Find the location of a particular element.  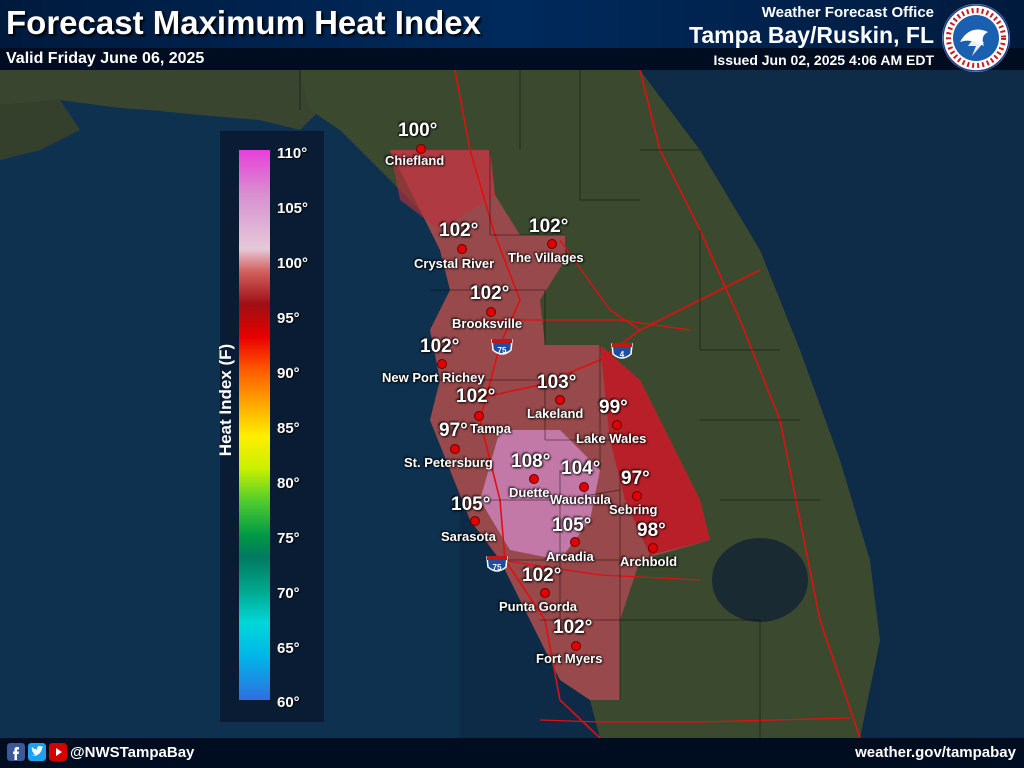

city-name-label: Duette is located at coordinates (529, 492).